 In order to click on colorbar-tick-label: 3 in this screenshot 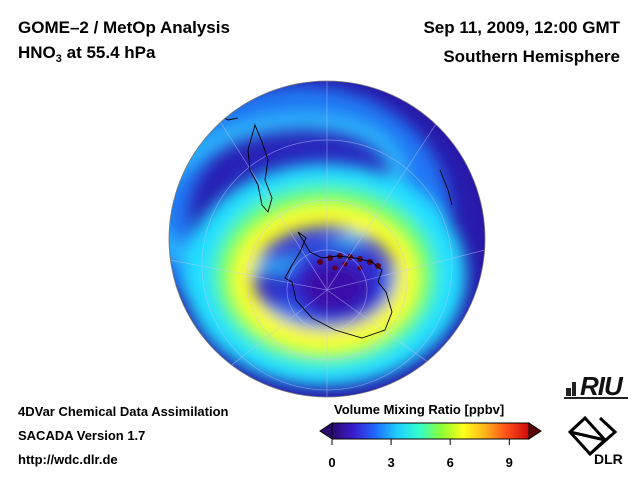, I will do `click(391, 462)`.